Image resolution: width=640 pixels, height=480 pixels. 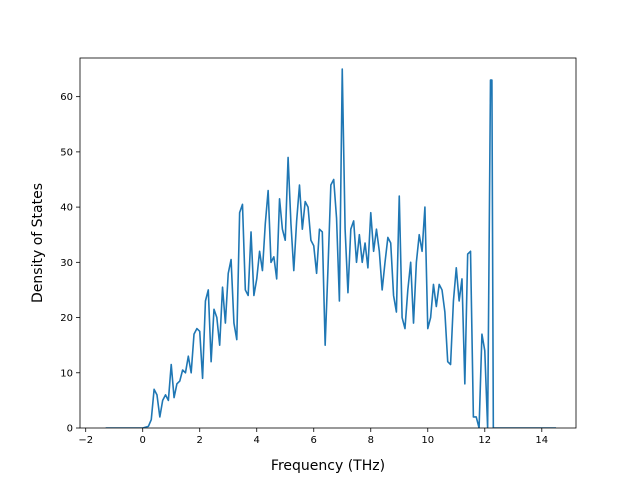 What do you see at coordinates (66, 263) in the screenshot?
I see `y-tick-label: 30` at bounding box center [66, 263].